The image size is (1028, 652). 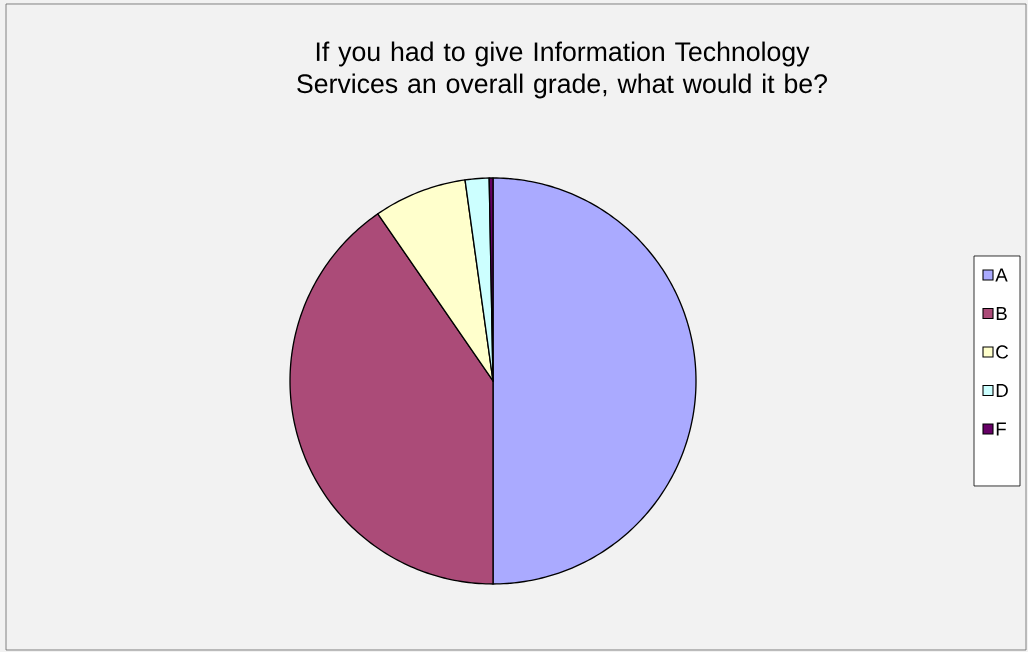 I want to click on chart-title: If you had to give Information Technology Services an overall grade, what would it be?, so click(x=562, y=70).